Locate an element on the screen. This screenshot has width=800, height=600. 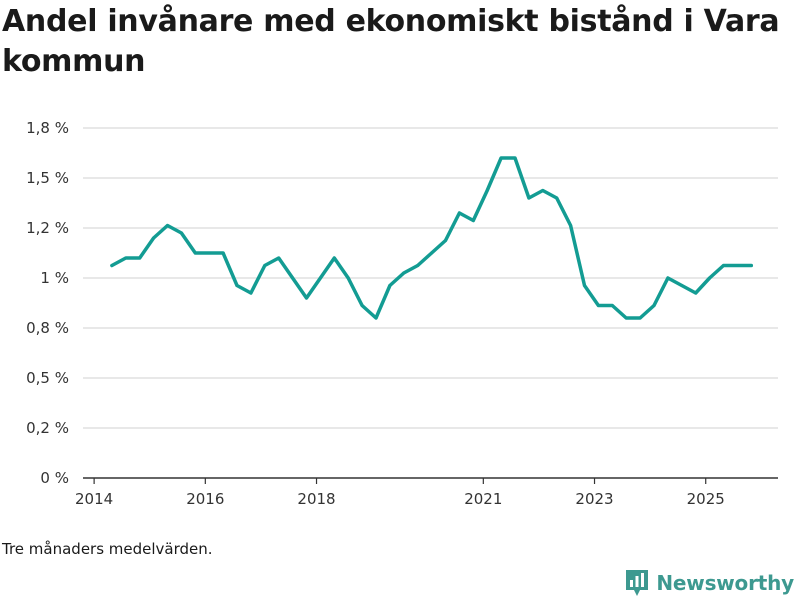
y-tick-label: 1,8 % is located at coordinates (47, 128).